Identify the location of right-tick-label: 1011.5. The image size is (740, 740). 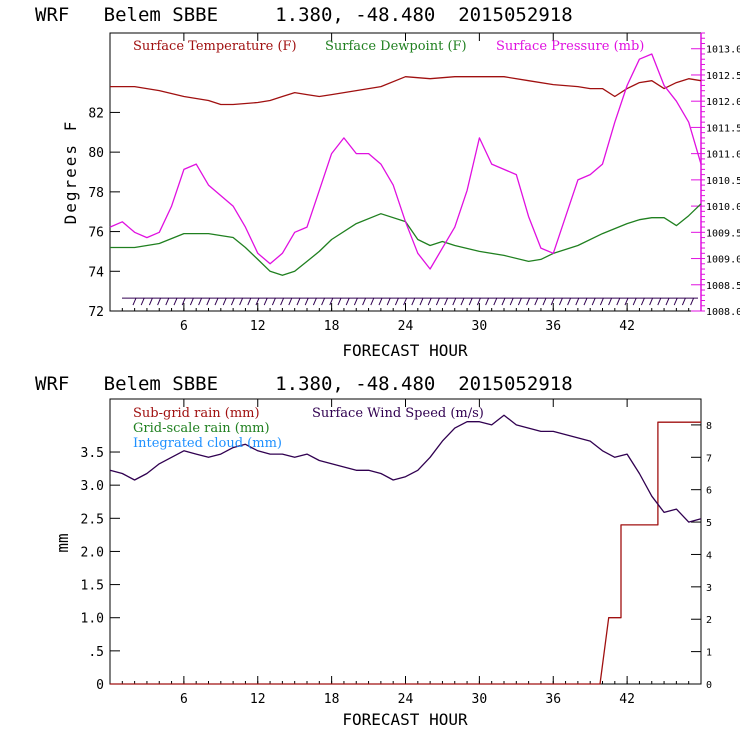
(723, 128).